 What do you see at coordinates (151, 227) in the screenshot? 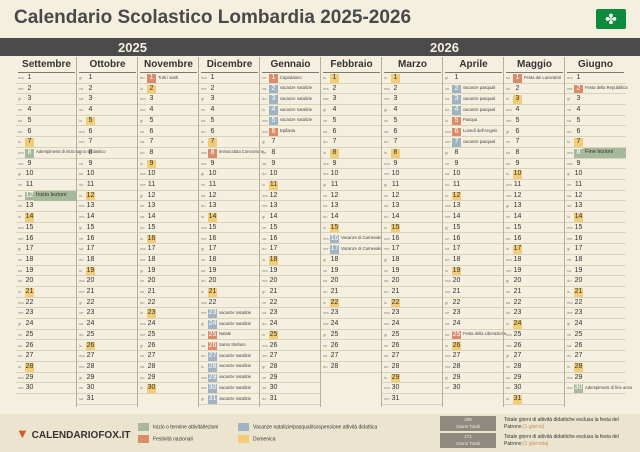
I see `day-number: 15` at bounding box center [151, 227].